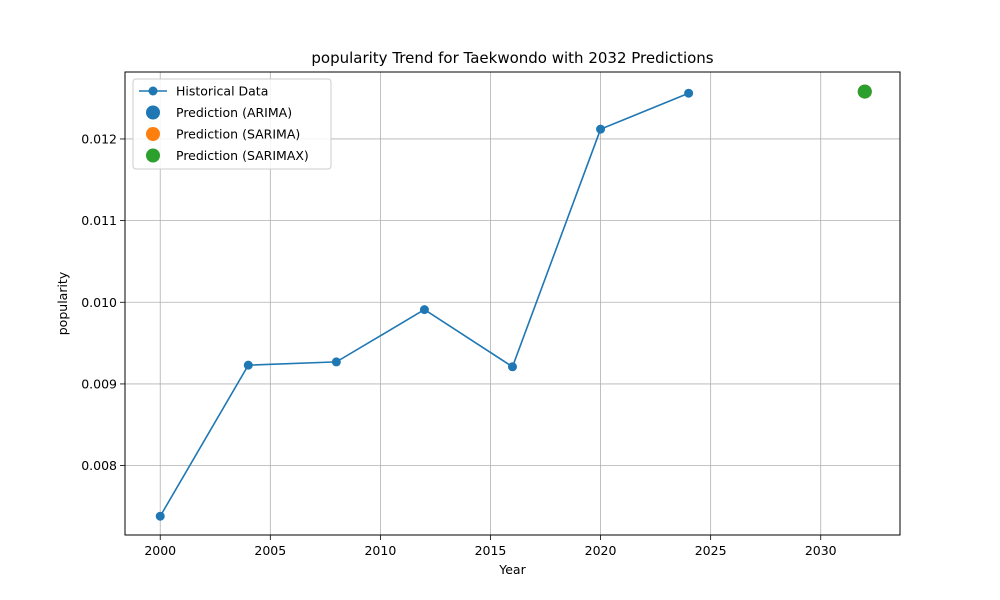  Describe the element at coordinates (270, 550) in the screenshot. I see `x-tick-label: 2005` at that location.